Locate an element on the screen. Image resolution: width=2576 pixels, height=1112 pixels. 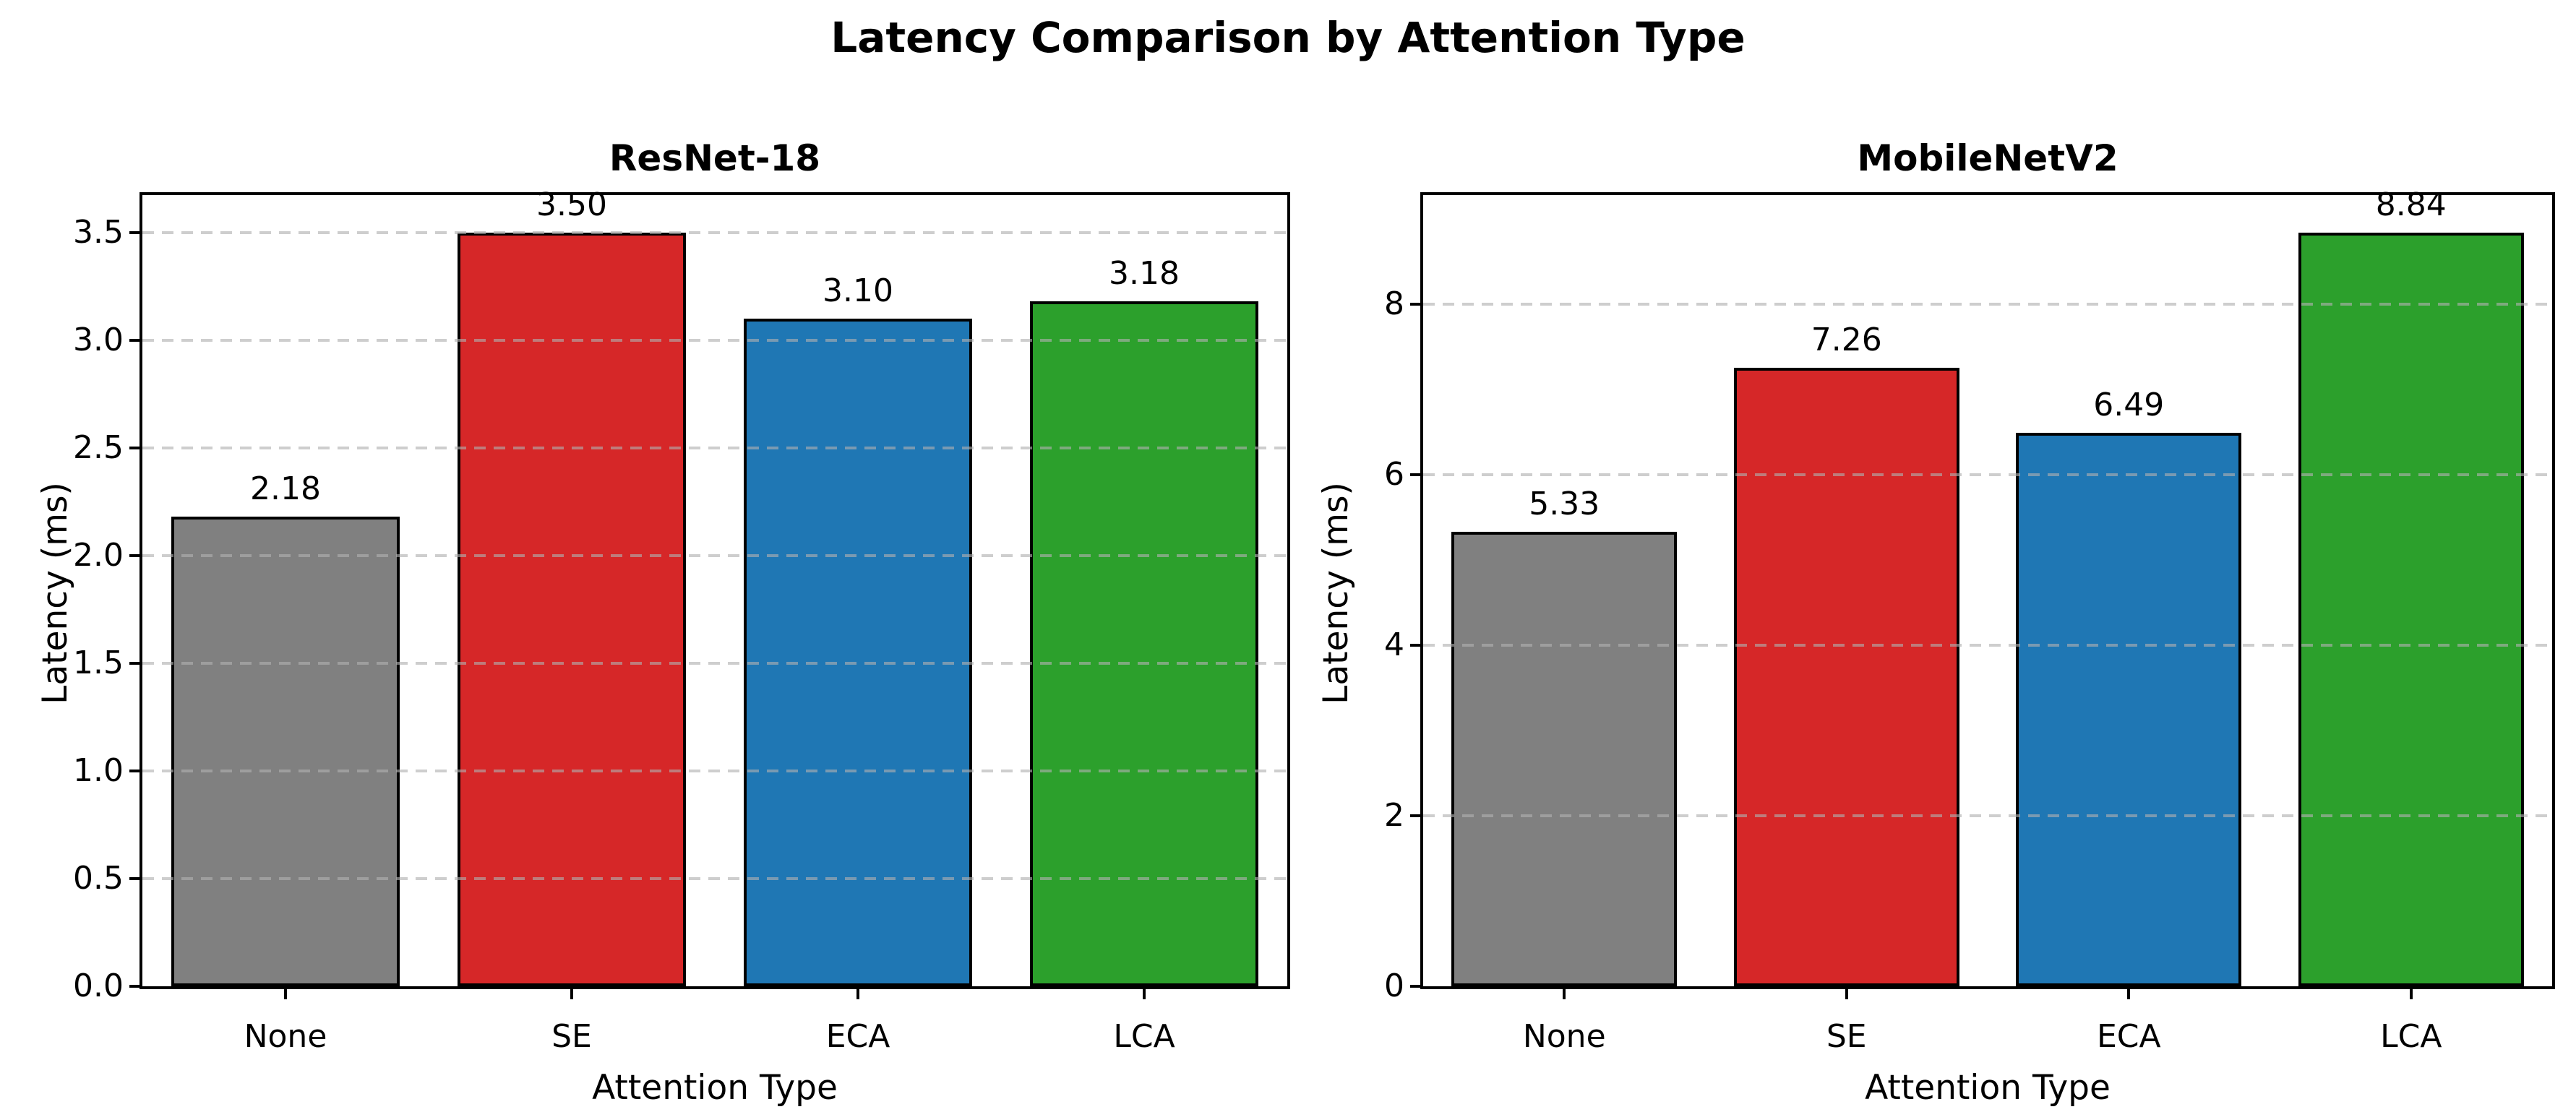
y-tick-label: 6 is located at coordinates (1394, 474).